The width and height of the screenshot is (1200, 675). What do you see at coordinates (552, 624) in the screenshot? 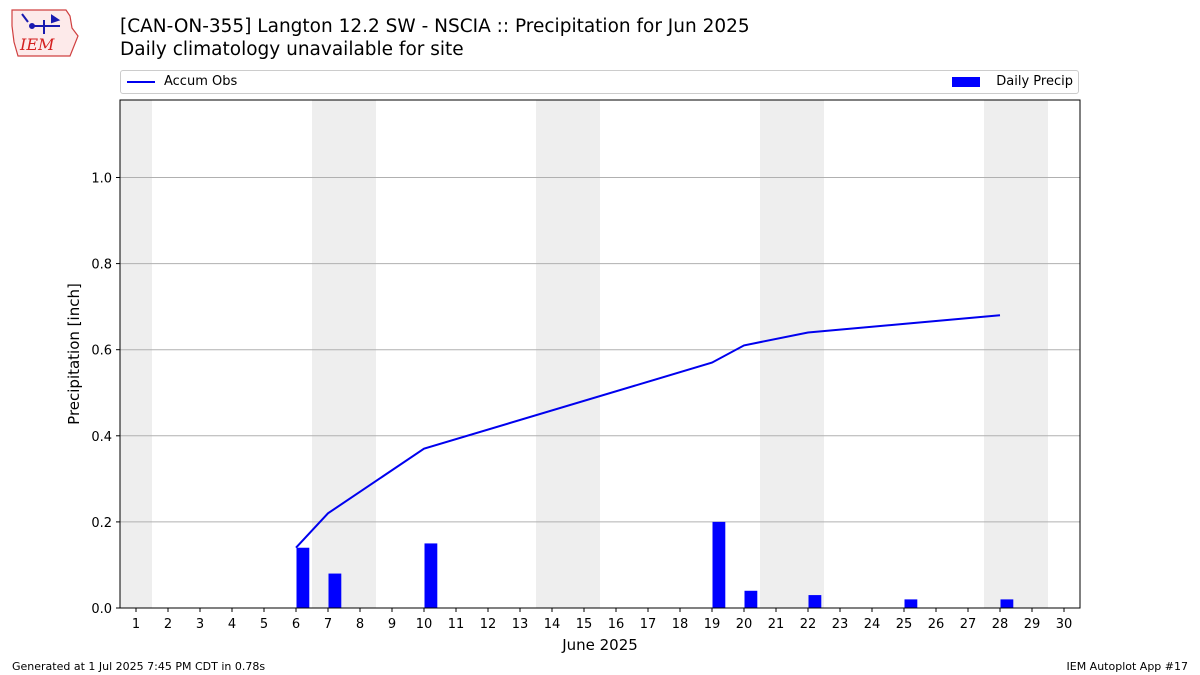
I see `x-tick-label: 14` at bounding box center [552, 624].